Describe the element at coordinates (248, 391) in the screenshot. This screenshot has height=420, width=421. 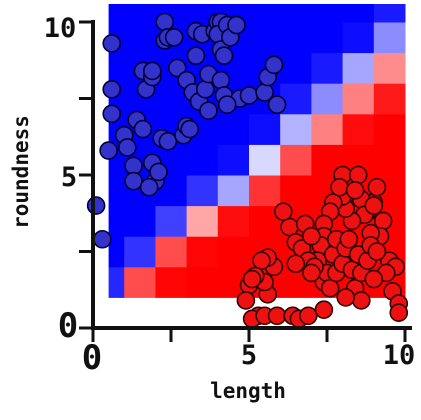
I see `x-axis-title: length` at that location.